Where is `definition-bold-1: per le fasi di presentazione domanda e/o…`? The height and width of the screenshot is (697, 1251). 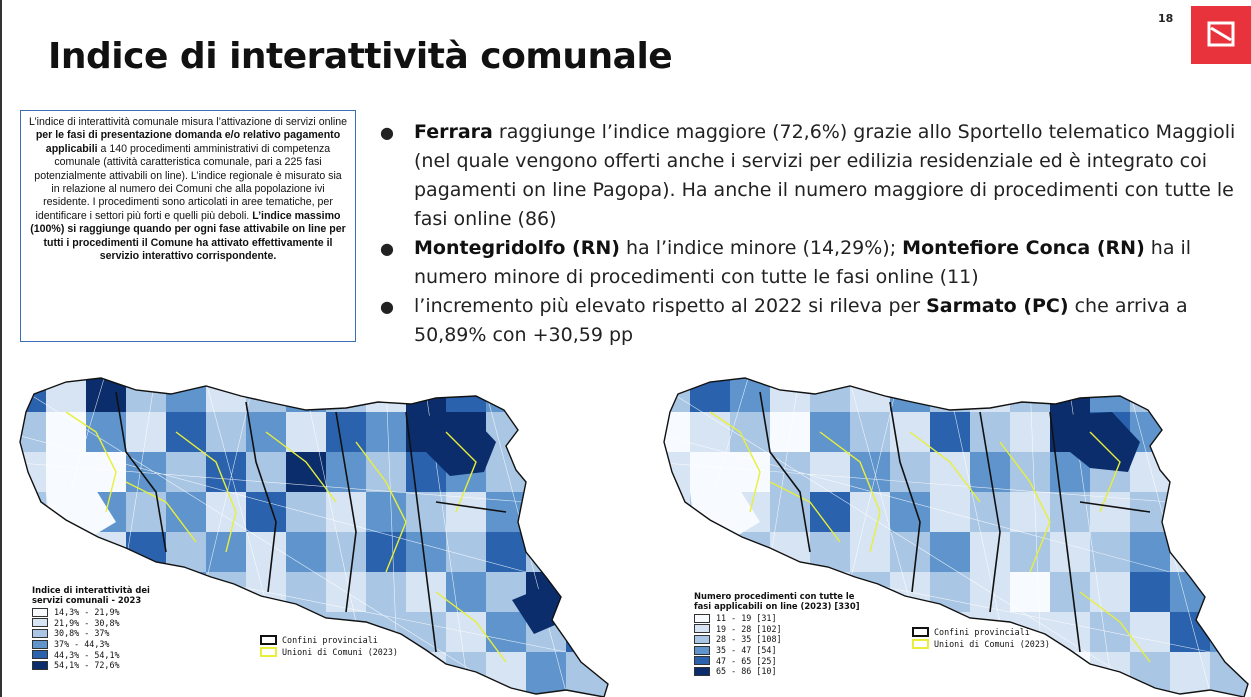
definition-bold-1: per le fasi di presentazione domanda e/o… is located at coordinates (188, 142).